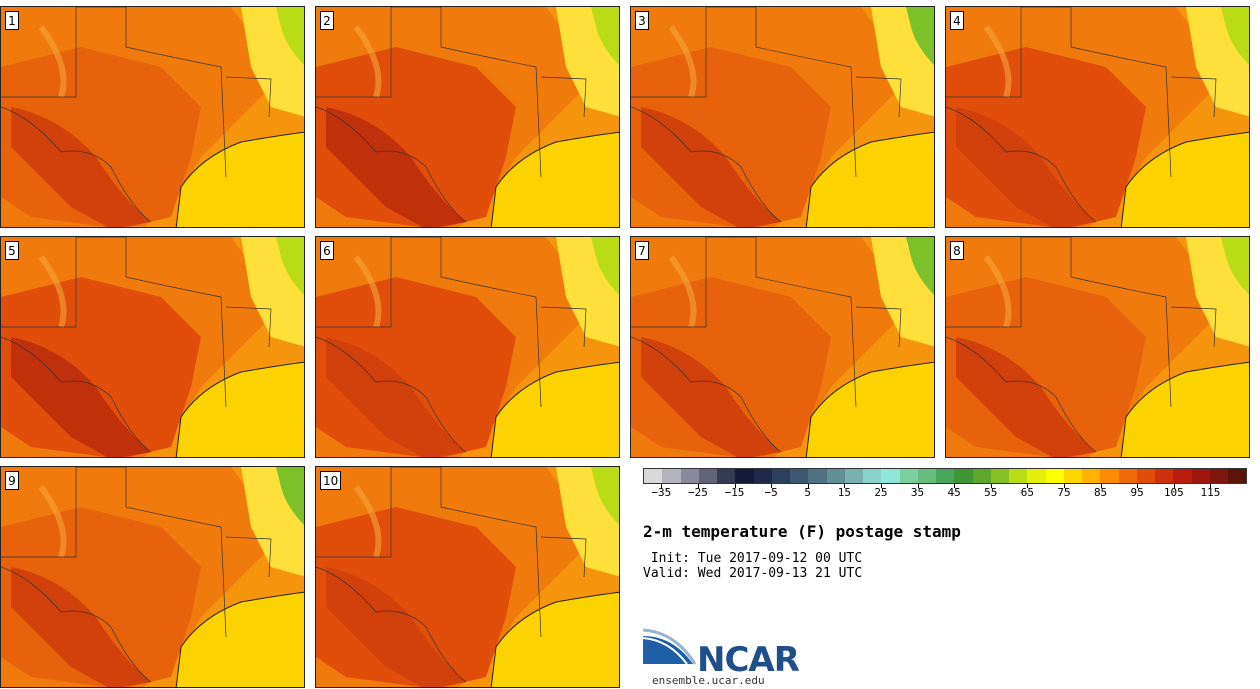 This screenshot has width=1260, height=689. What do you see at coordinates (1100, 492) in the screenshot?
I see `colorbar-tick-label: 85` at bounding box center [1100, 492].